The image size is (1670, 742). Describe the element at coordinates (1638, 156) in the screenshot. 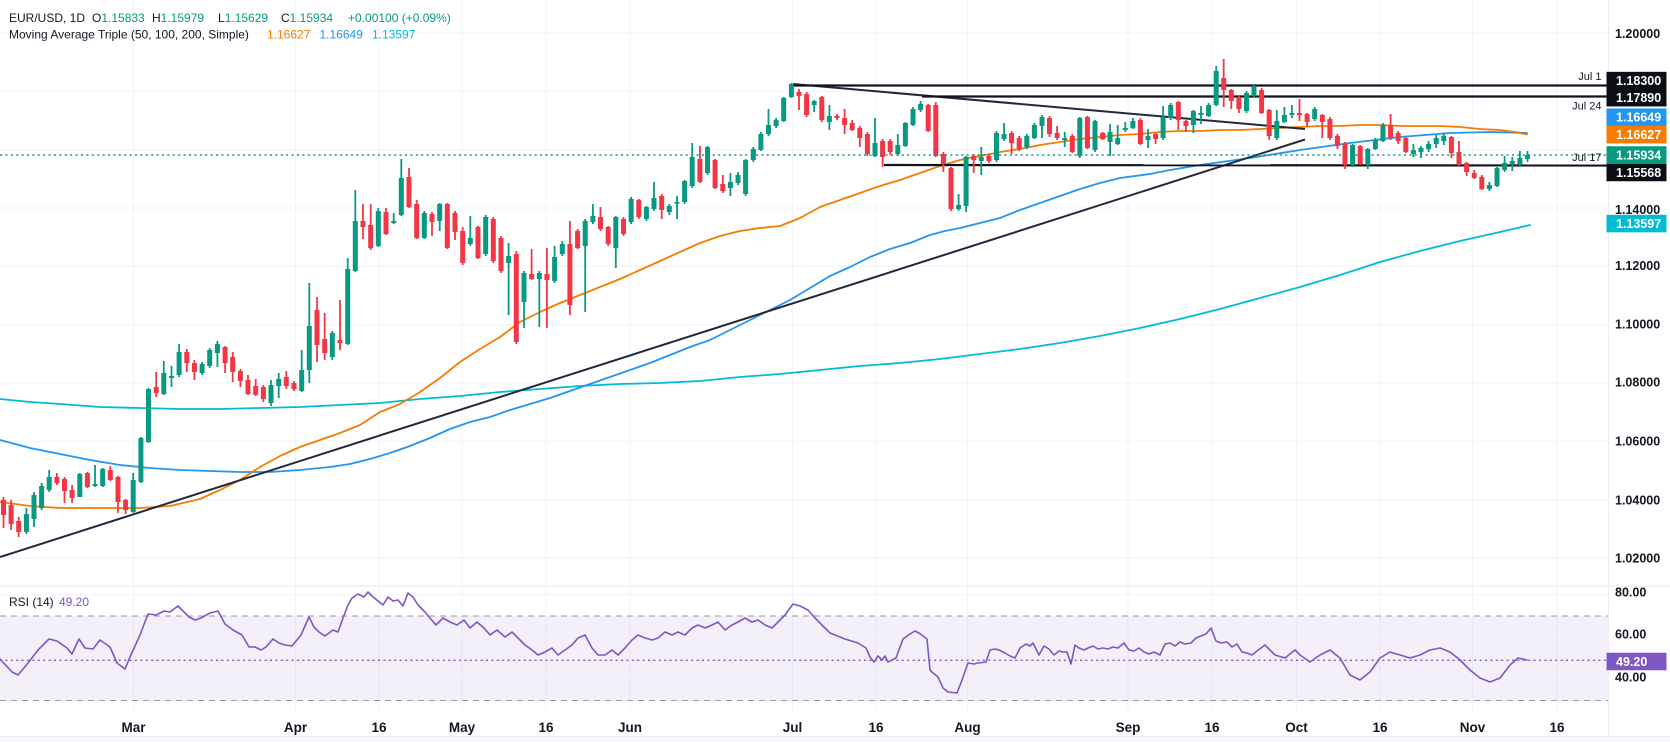

I see `svg-text: 1.15934` at that location.